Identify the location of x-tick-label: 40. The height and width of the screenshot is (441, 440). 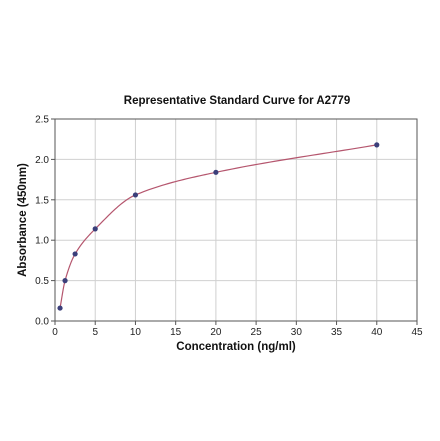
(377, 332).